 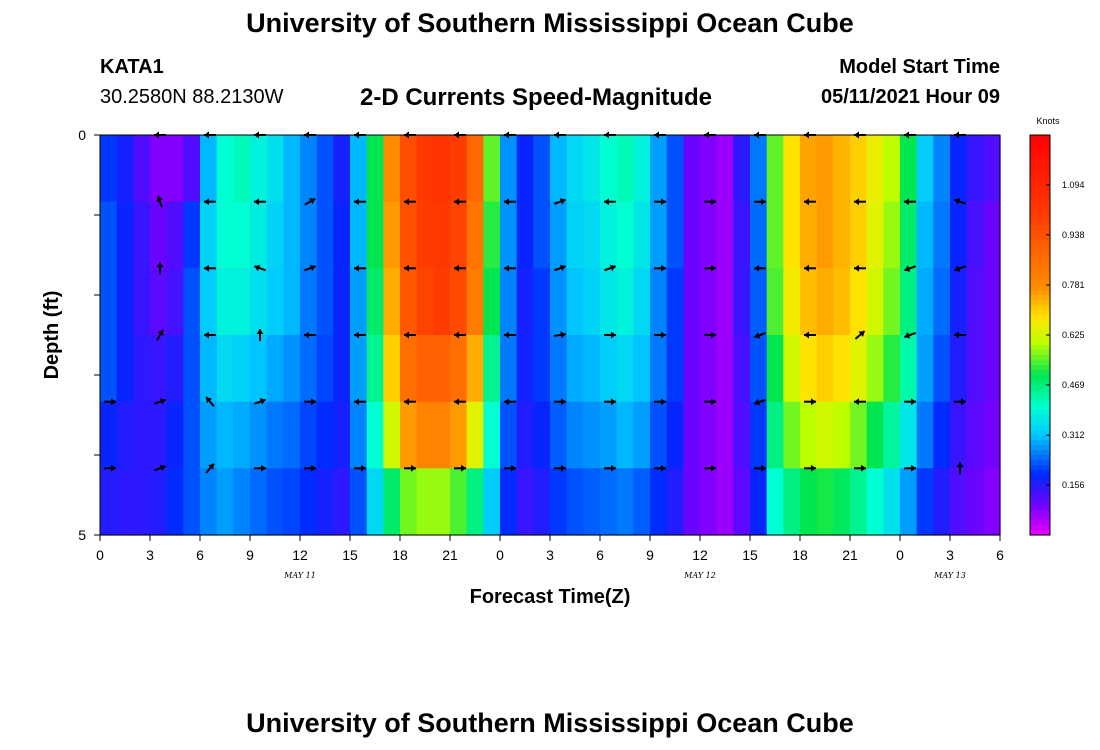 What do you see at coordinates (1048, 121) in the screenshot?
I see `colorbar-unit: Knots` at bounding box center [1048, 121].